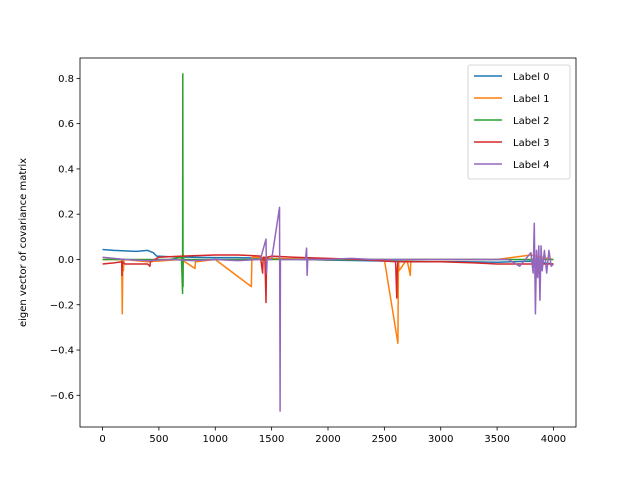 Image resolution: width=640 pixels, height=480 pixels. What do you see at coordinates (531, 77) in the screenshot?
I see `legend-label-0: Label 0` at bounding box center [531, 77].